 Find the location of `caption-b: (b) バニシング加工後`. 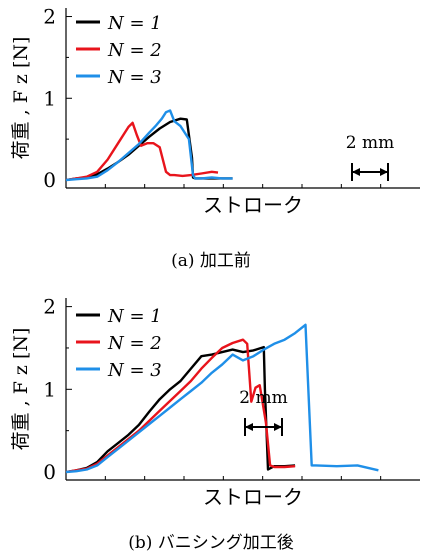

caption-b: (b) バニシング加工後 is located at coordinates (211, 543).